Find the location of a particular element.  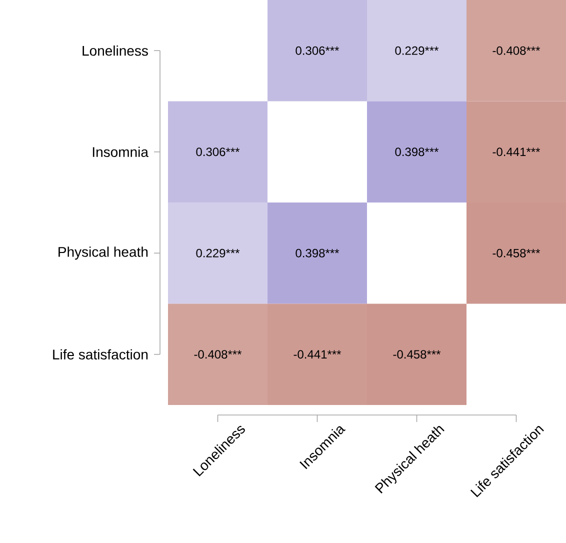

y-tick-label: Life satisfaction is located at coordinates (100, 354).